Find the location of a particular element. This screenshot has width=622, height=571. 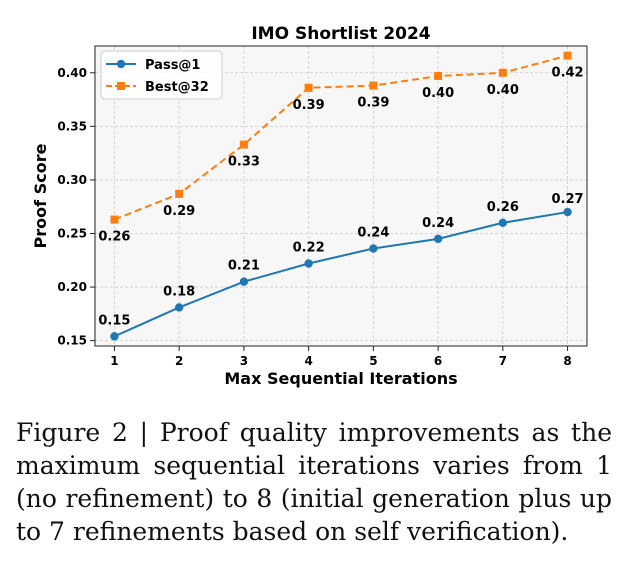

y-tick-label: 0.40 is located at coordinates (72, 73).